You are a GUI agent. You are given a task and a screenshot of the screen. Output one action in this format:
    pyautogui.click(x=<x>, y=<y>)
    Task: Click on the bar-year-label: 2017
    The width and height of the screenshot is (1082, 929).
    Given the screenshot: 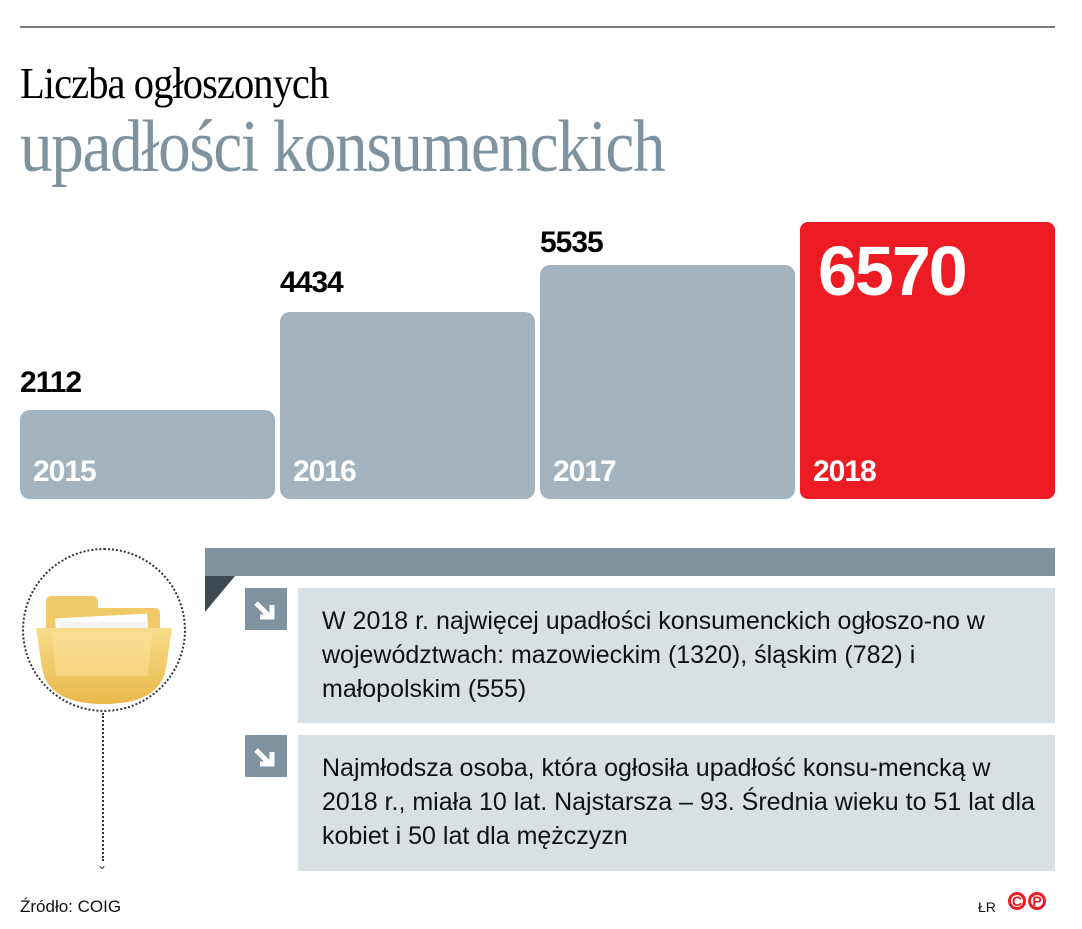 What is the action you would take?
    pyautogui.click(x=585, y=471)
    